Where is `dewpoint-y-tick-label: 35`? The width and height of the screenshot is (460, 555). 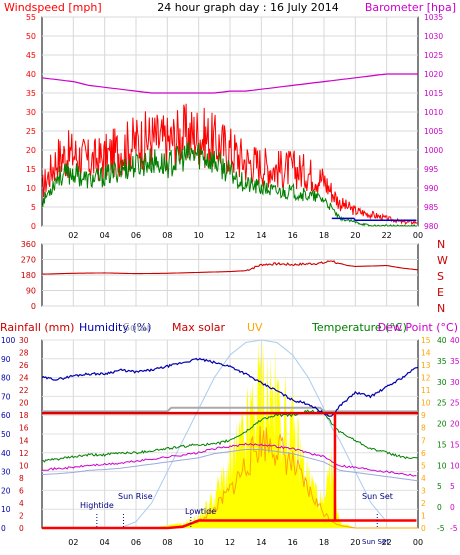
dewpoint-y-tick-label: 35 is located at coordinates (455, 361).